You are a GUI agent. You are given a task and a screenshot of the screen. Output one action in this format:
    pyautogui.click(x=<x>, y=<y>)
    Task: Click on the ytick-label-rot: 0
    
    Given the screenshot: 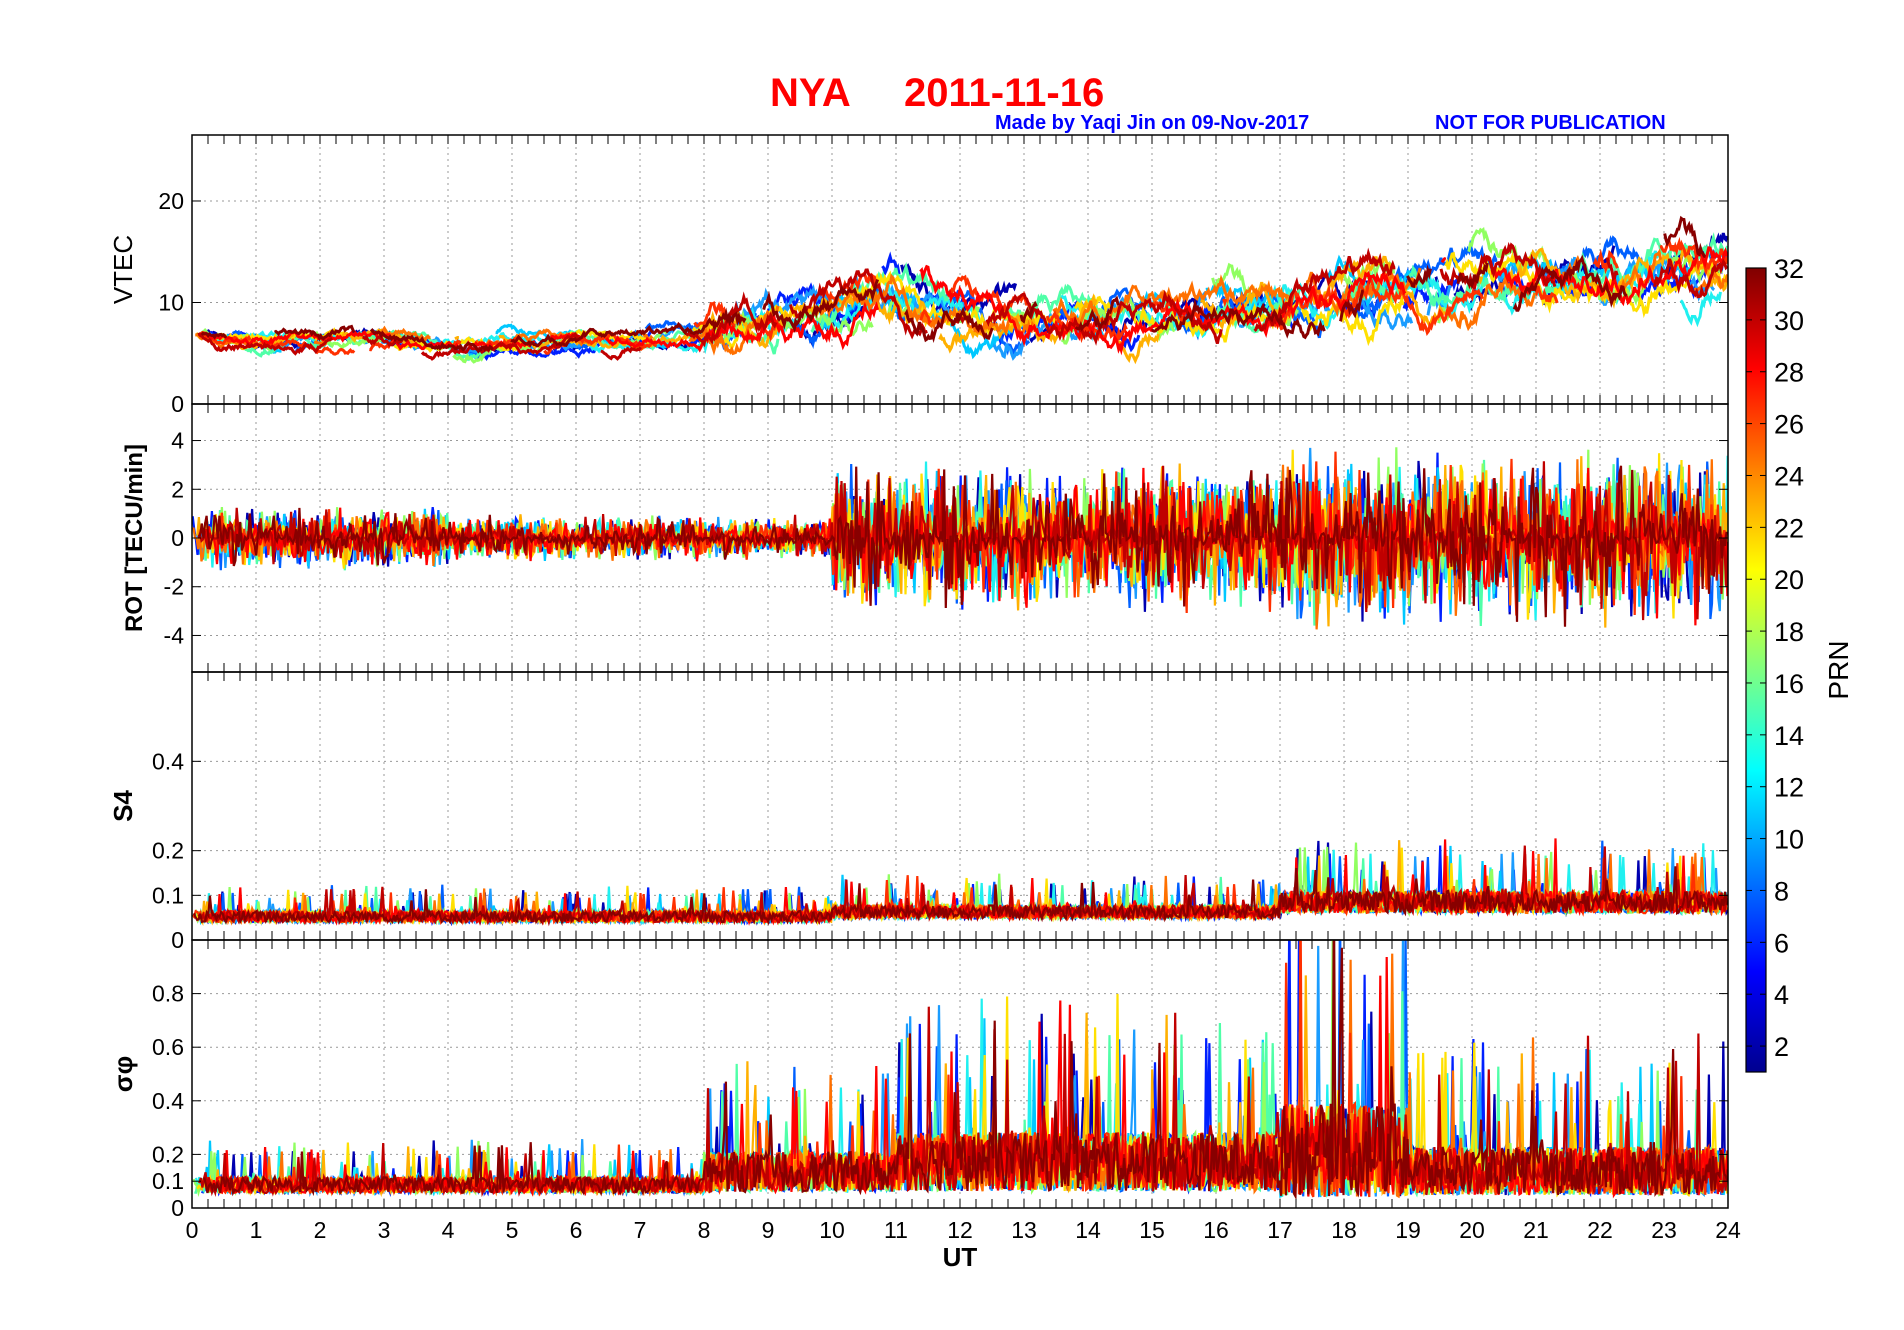 What is the action you would take?
    pyautogui.click(x=177, y=538)
    